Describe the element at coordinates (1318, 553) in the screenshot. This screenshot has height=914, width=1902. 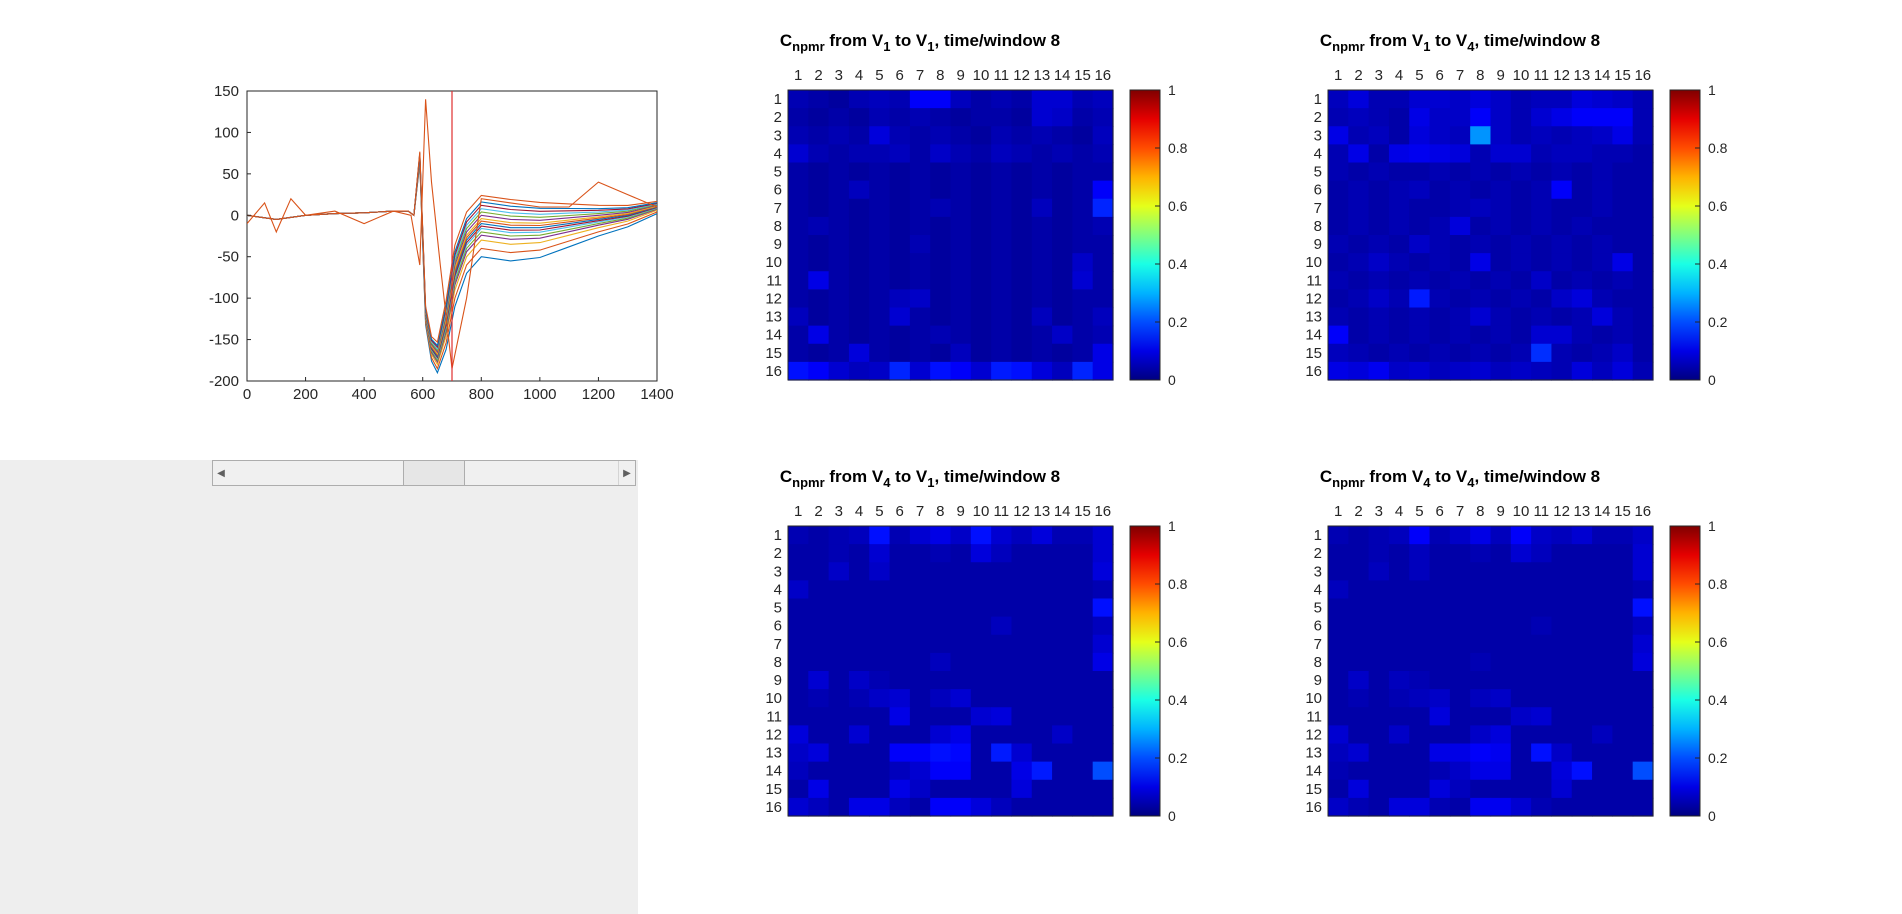
I see `y-tick-label: 2` at that location.